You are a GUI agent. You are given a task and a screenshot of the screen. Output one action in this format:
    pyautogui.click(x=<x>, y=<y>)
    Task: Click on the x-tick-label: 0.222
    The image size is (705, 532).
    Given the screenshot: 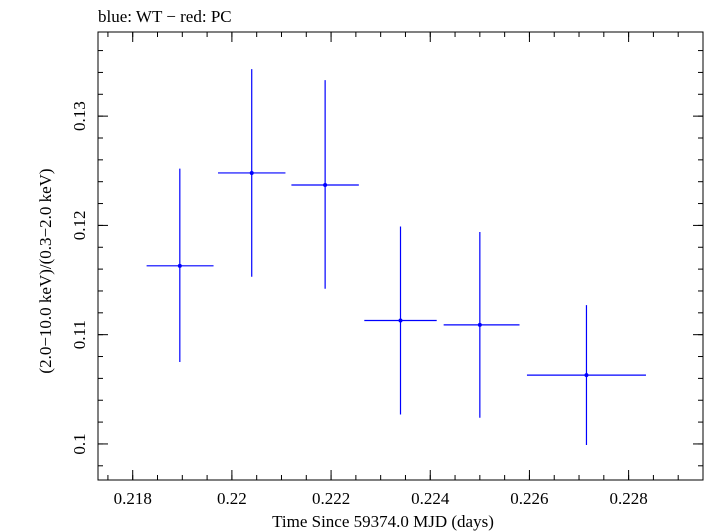 What is the action you would take?
    pyautogui.click(x=331, y=498)
    